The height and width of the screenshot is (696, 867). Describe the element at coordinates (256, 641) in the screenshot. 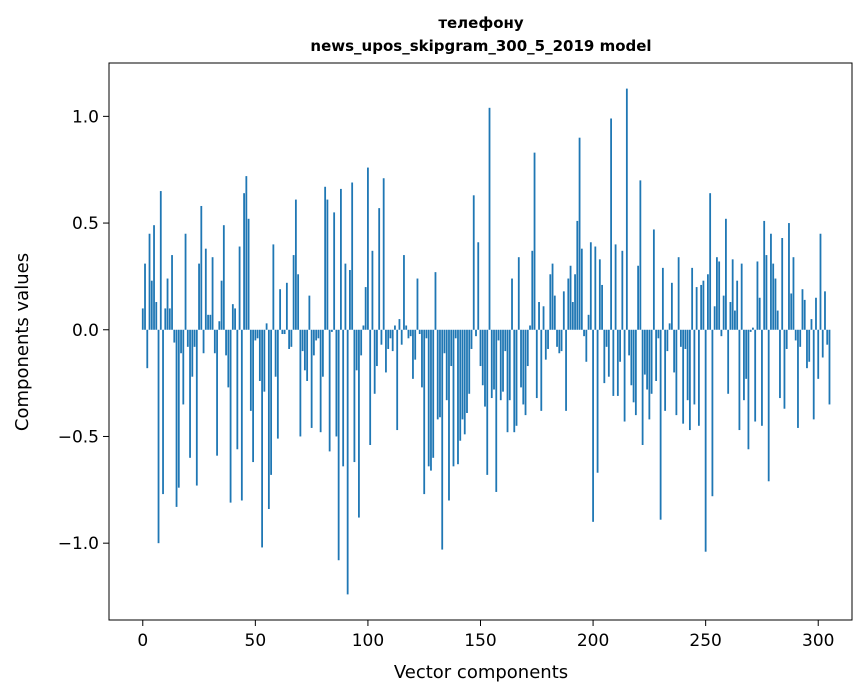

I see `x-tick-label: 50` at that location.